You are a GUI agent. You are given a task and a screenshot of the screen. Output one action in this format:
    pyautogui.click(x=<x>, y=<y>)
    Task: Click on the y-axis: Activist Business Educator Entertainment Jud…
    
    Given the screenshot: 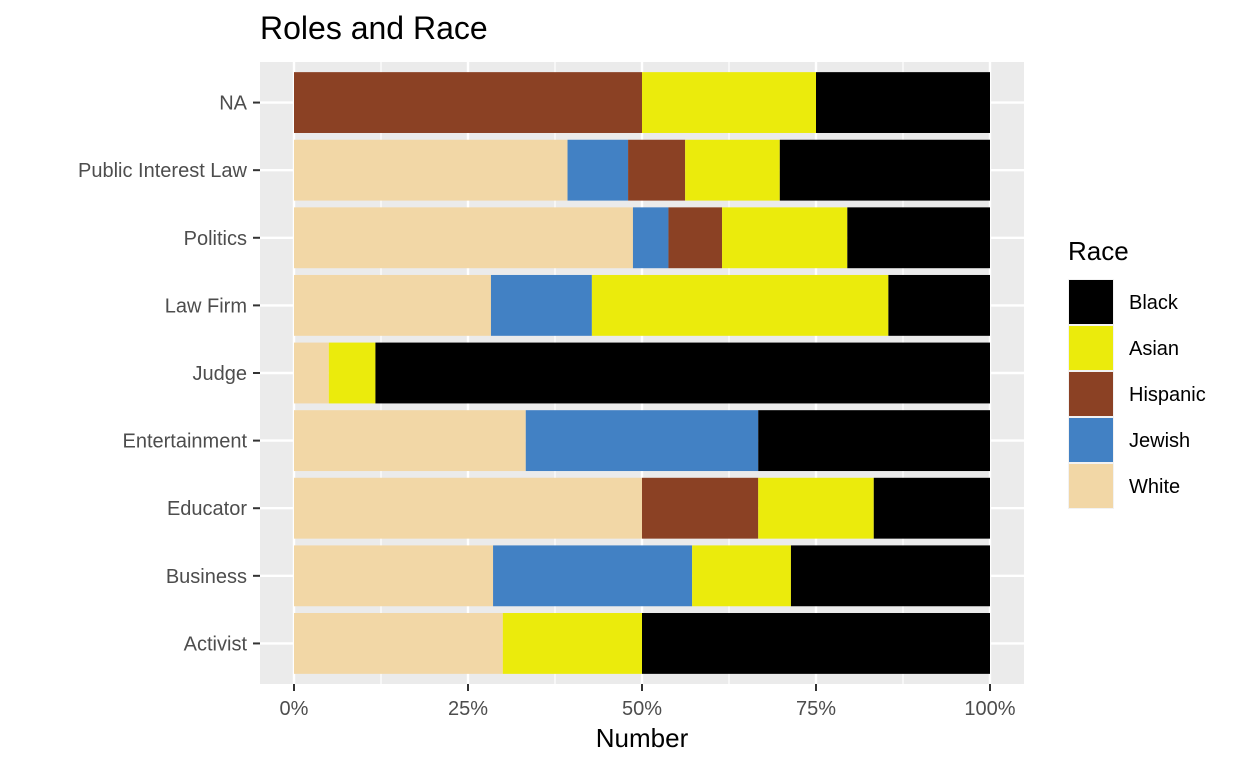 What is the action you would take?
    pyautogui.click(x=169, y=374)
    